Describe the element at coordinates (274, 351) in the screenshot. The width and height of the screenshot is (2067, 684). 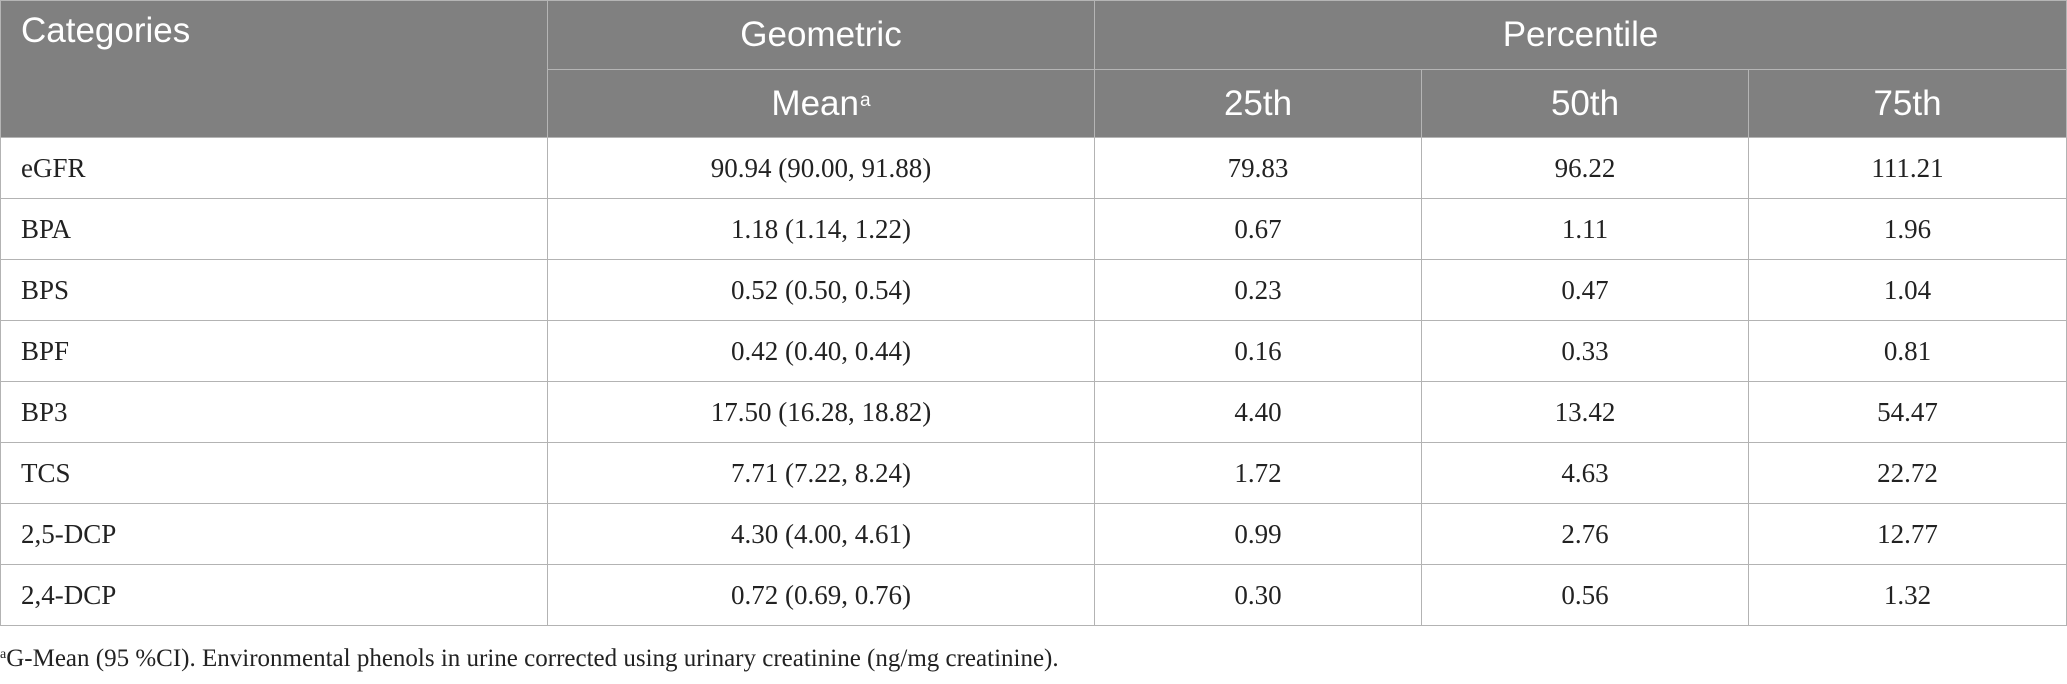
I see `cell-category: BPF` at that location.